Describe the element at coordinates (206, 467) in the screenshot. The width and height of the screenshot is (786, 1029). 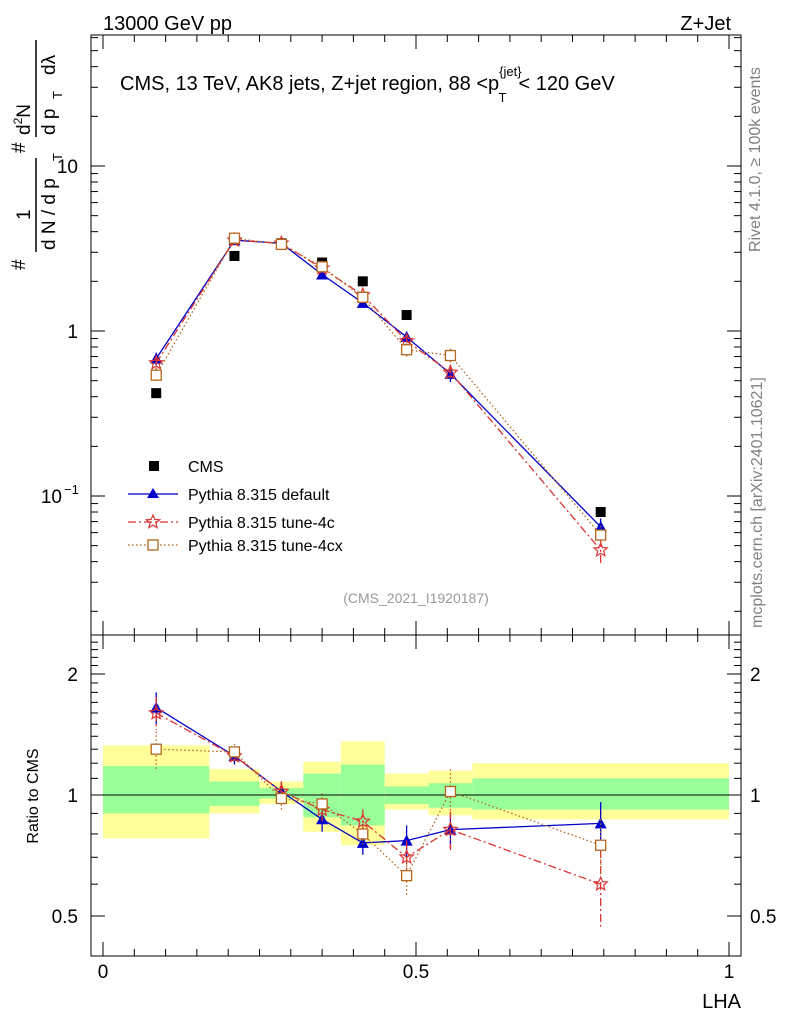
I see `legend-label-cms: CMS` at that location.